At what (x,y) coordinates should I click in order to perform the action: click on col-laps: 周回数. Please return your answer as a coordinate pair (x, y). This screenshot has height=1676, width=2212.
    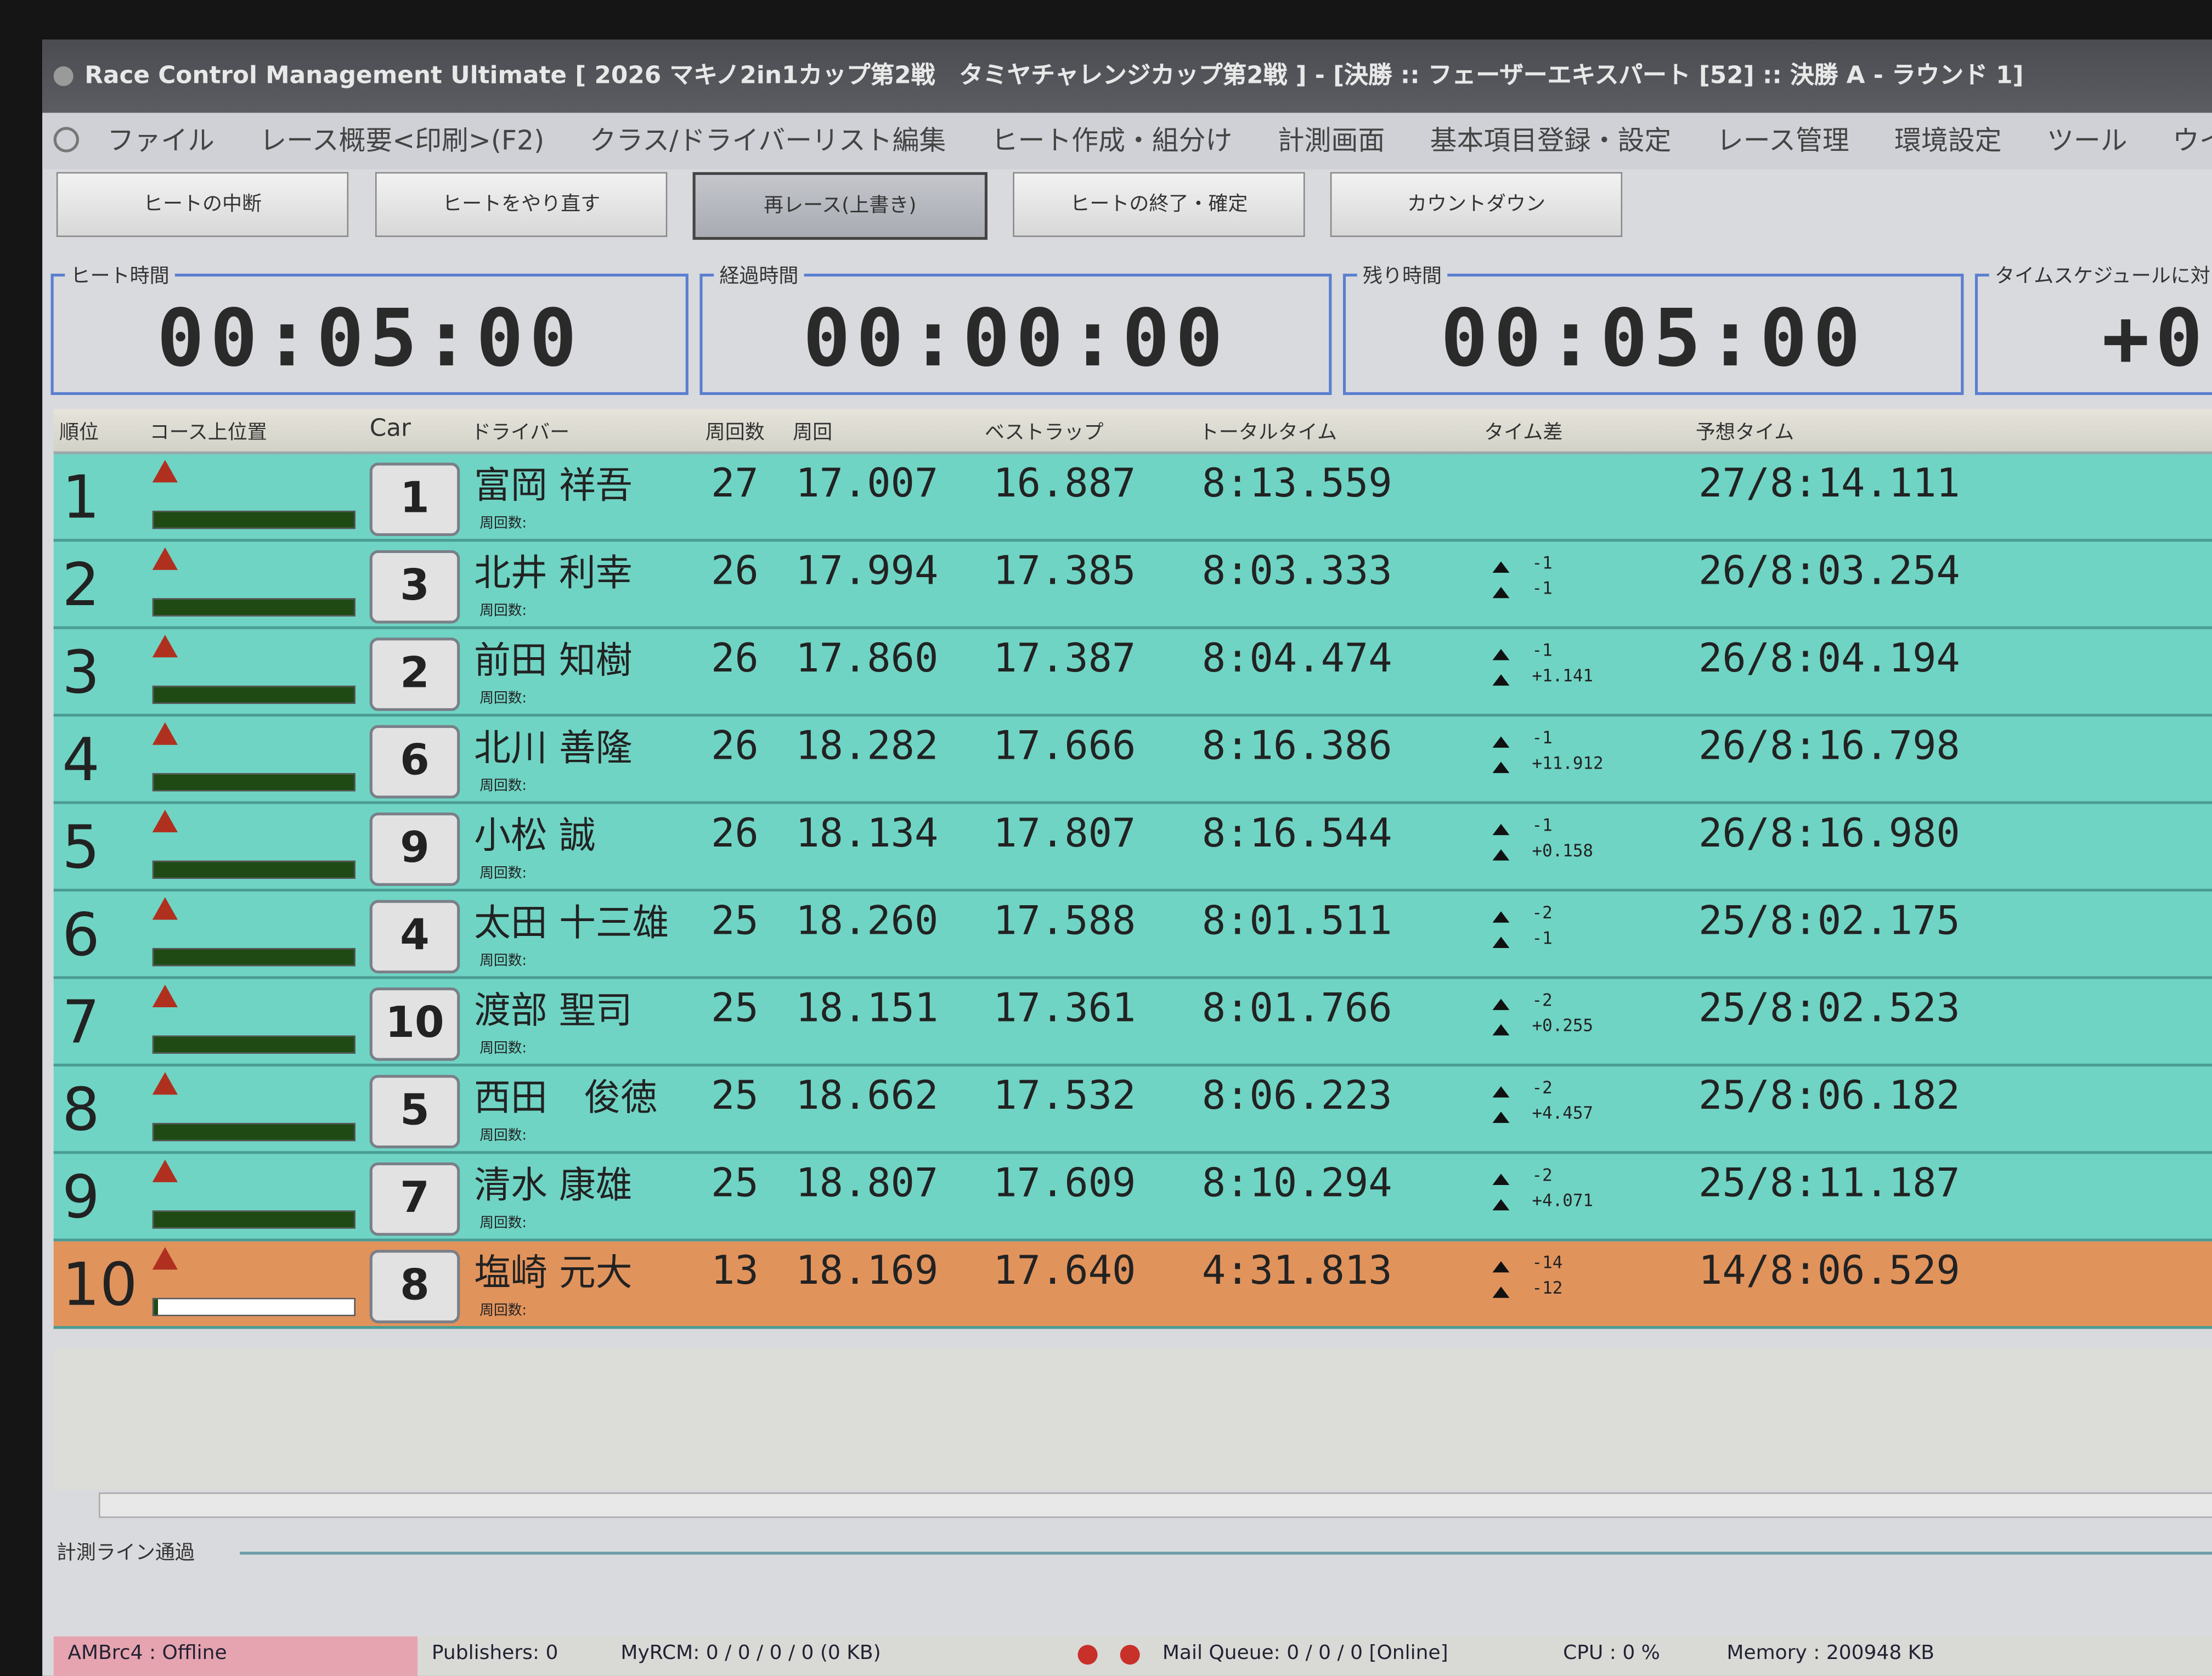
    Looking at the image, I should click on (735, 432).